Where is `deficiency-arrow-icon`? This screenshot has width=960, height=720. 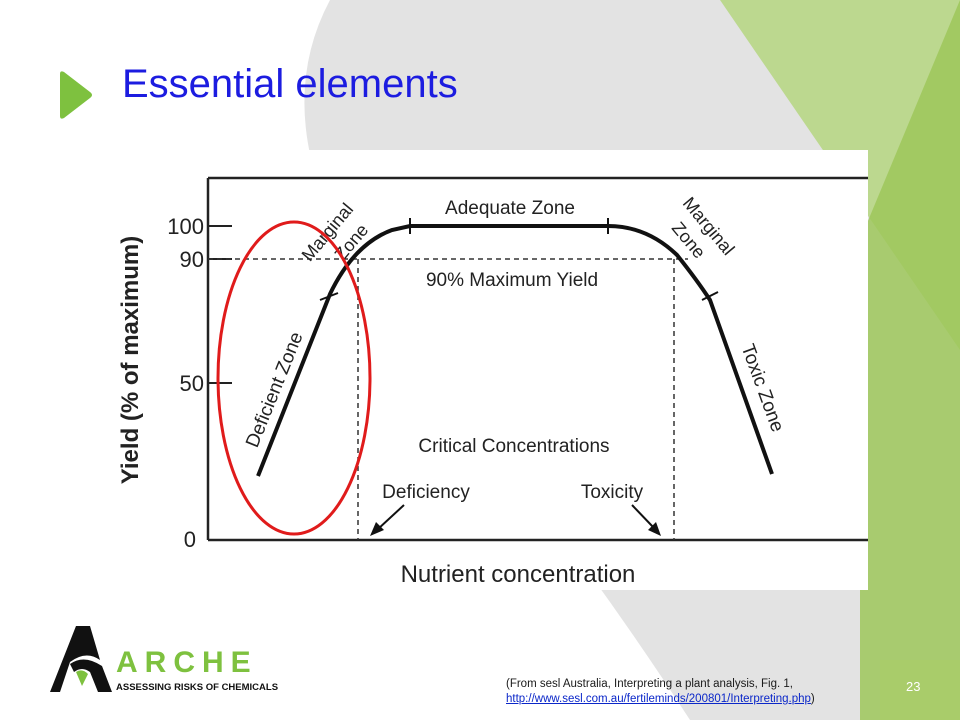 deficiency-arrow-icon is located at coordinates (387, 520).